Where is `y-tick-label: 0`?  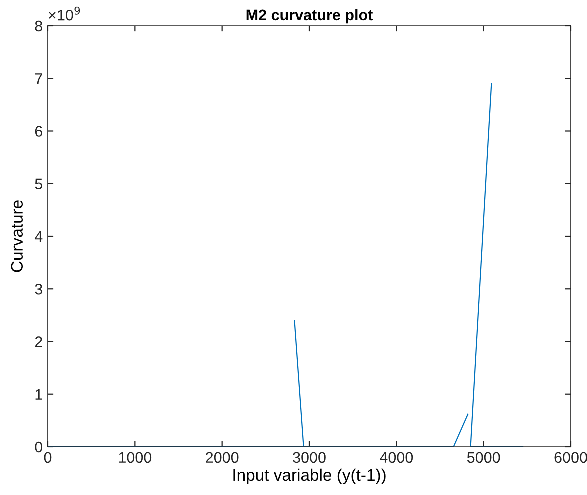 y-tick-label: 0 is located at coordinates (39, 447).